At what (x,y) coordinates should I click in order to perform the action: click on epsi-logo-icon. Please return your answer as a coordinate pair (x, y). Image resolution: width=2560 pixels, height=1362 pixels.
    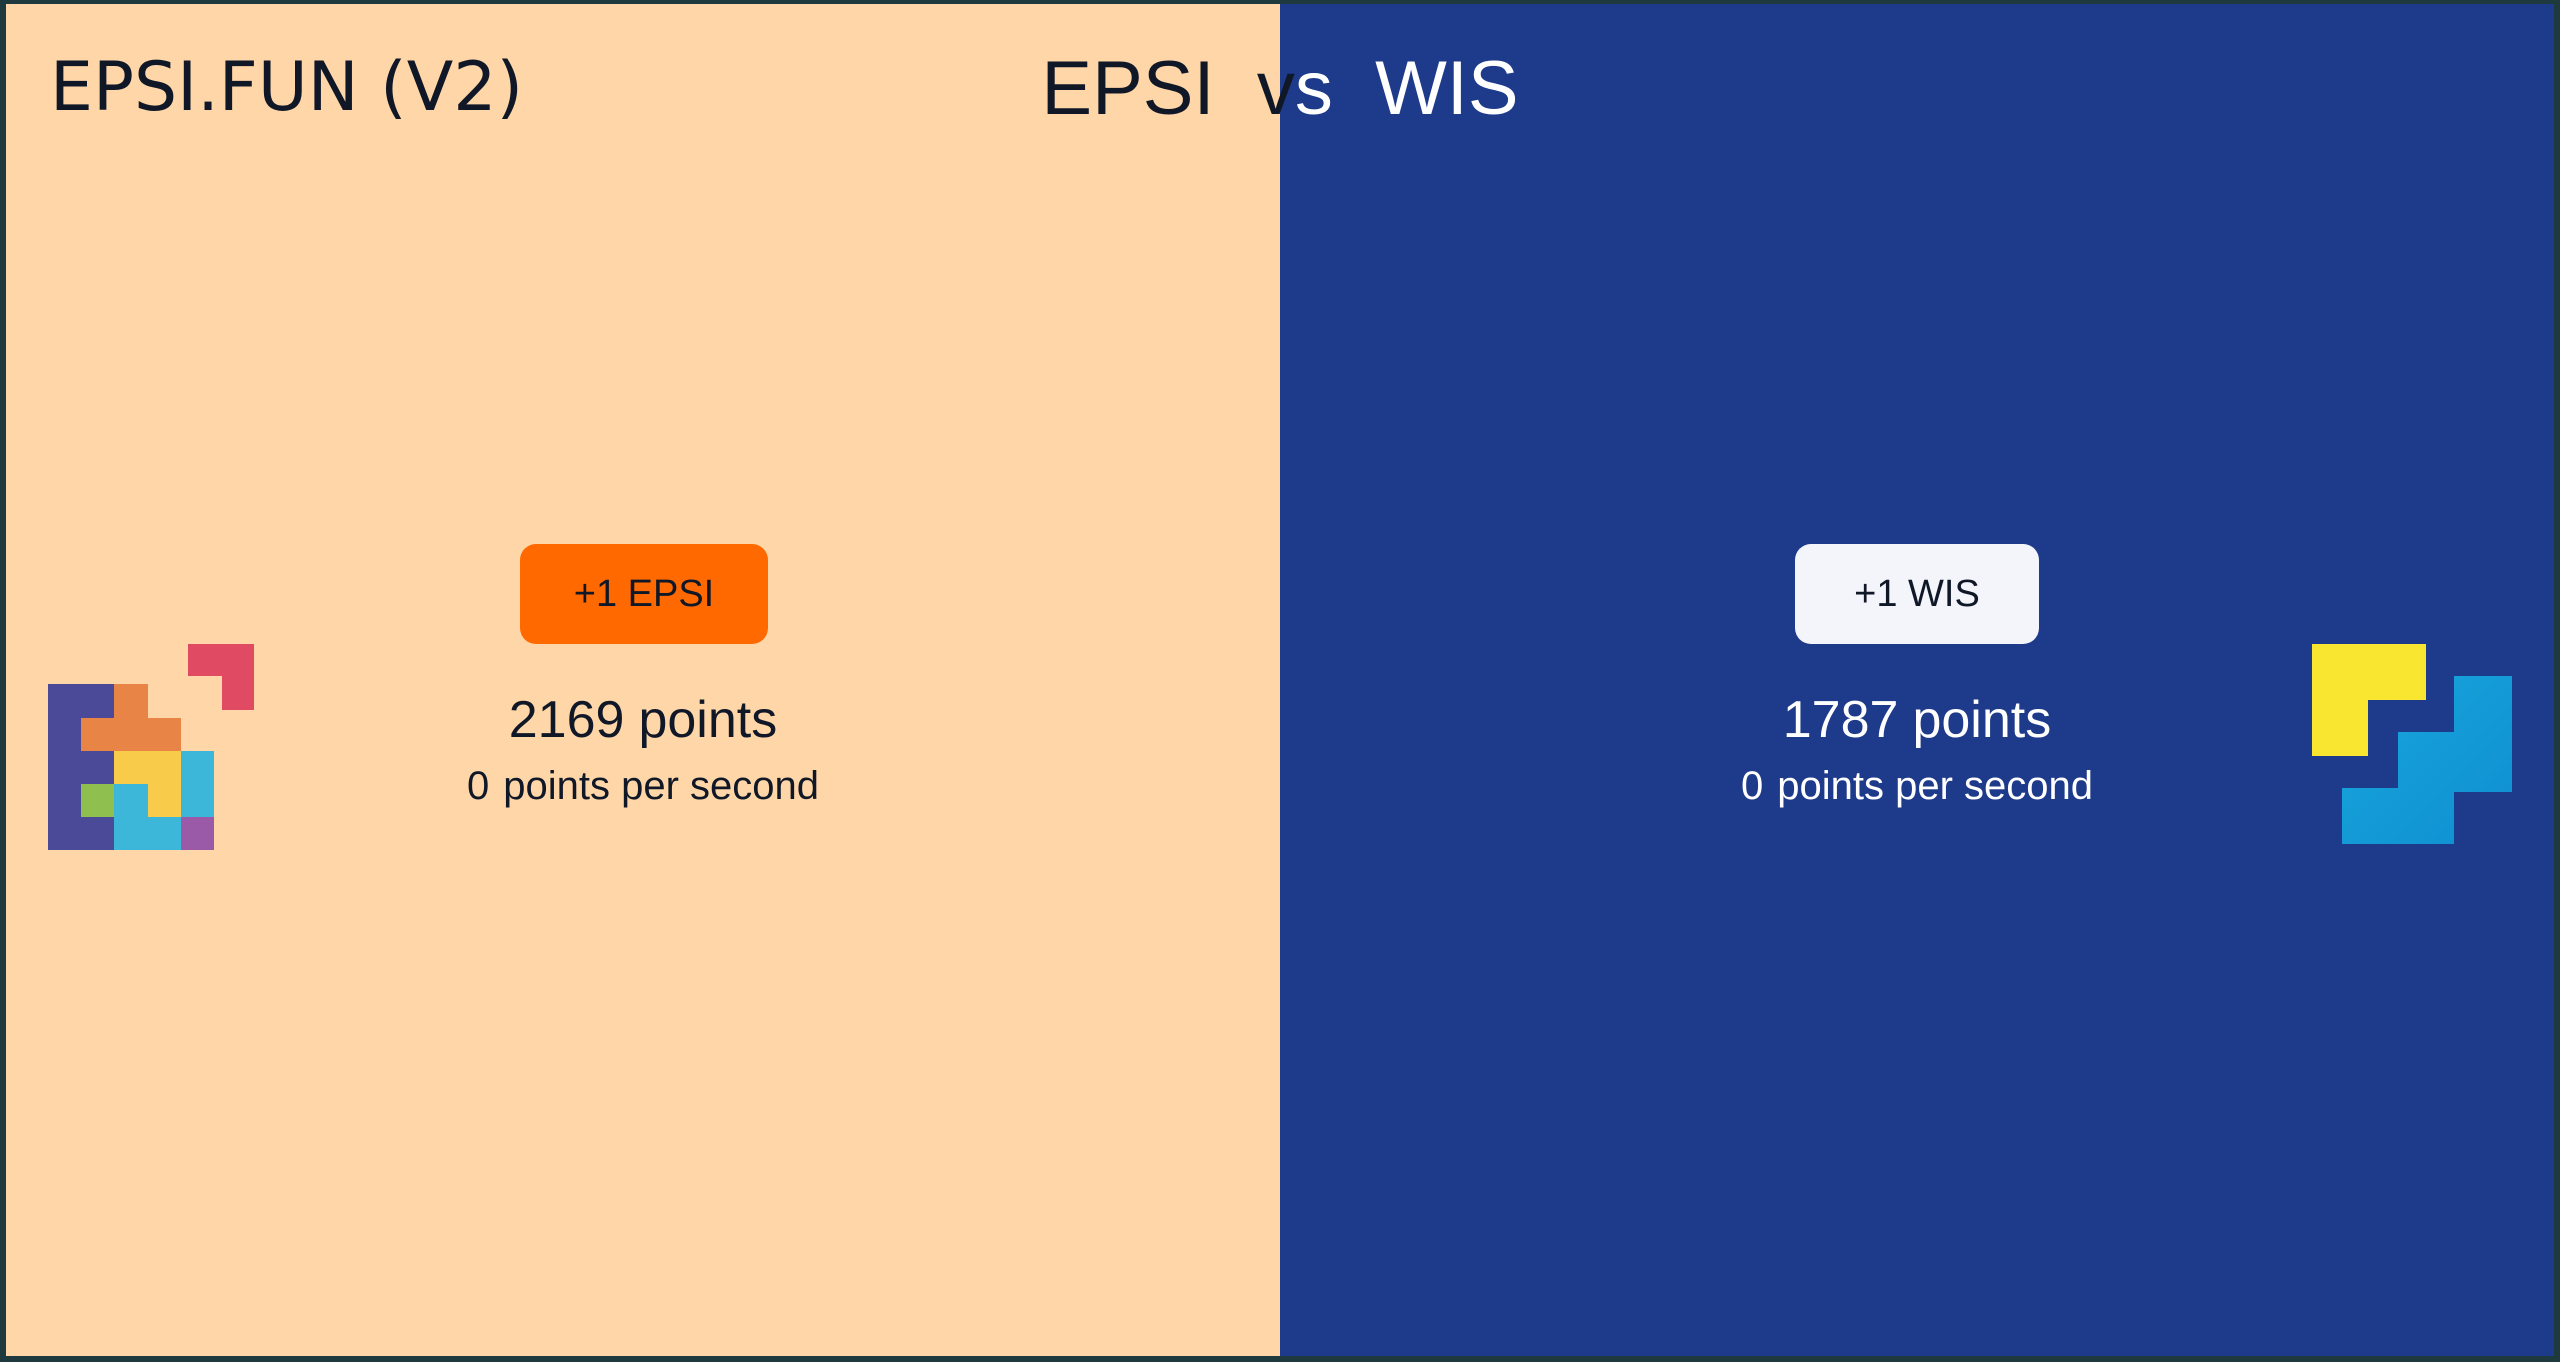
    Looking at the image, I should click on (151, 747).